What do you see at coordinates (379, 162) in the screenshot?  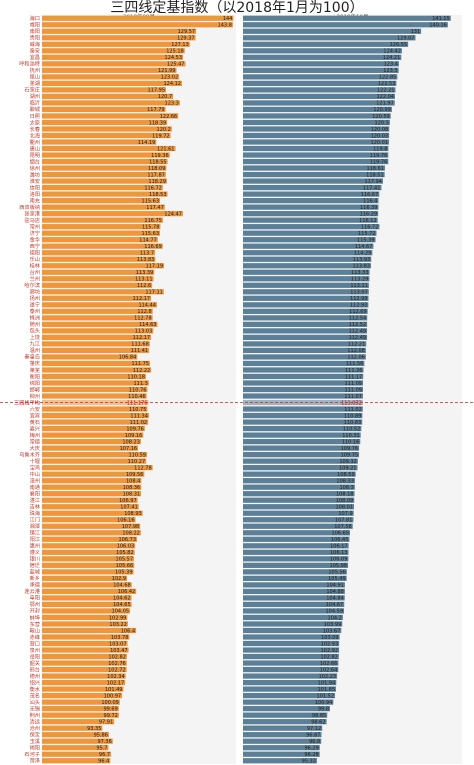 I see `value-label: 119.76` at bounding box center [379, 162].